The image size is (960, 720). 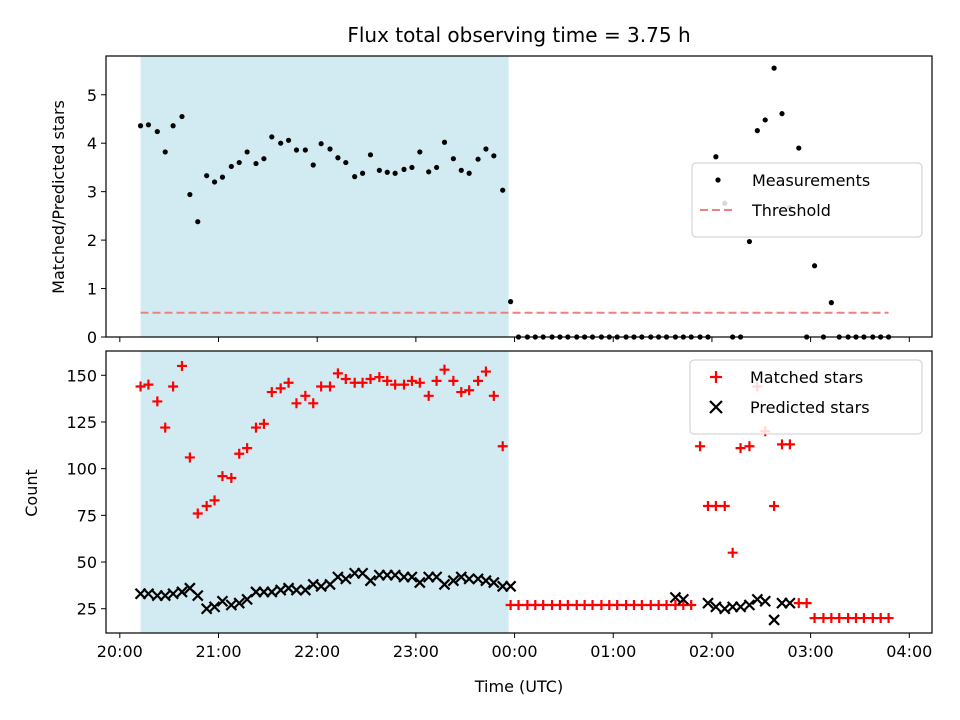 What do you see at coordinates (317, 651) in the screenshot?
I see `x-tick-label: 22:00` at bounding box center [317, 651].